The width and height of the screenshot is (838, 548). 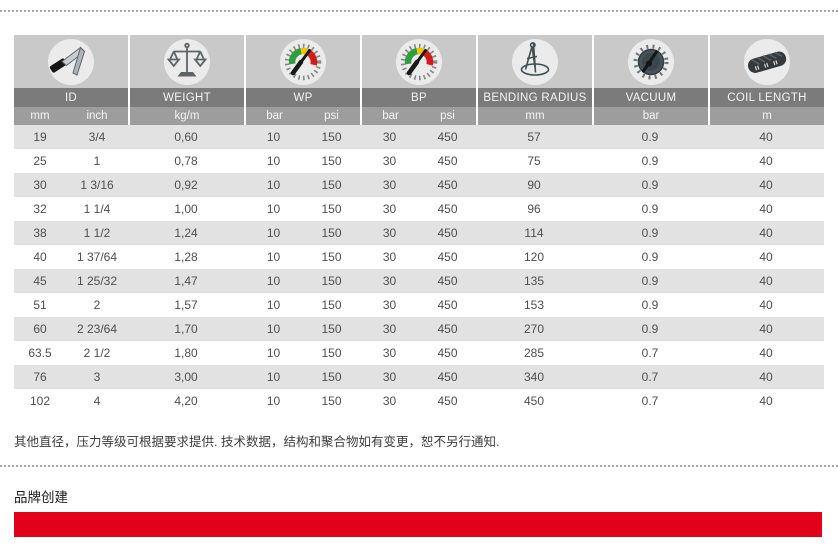 I want to click on table-cell: 1, so click(x=97, y=161).